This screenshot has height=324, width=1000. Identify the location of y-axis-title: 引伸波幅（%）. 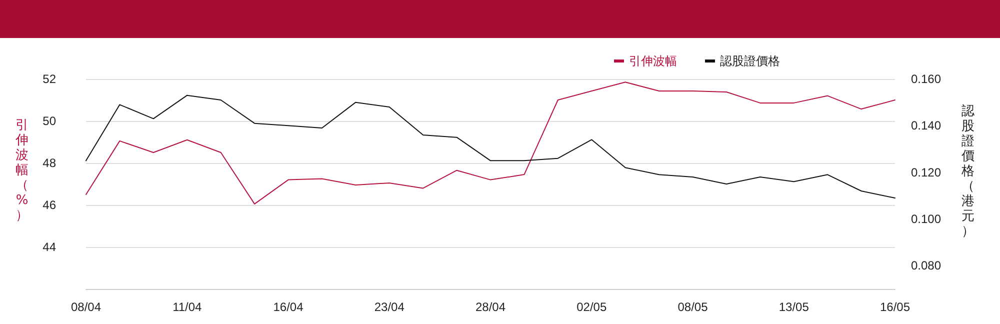
(22, 170).